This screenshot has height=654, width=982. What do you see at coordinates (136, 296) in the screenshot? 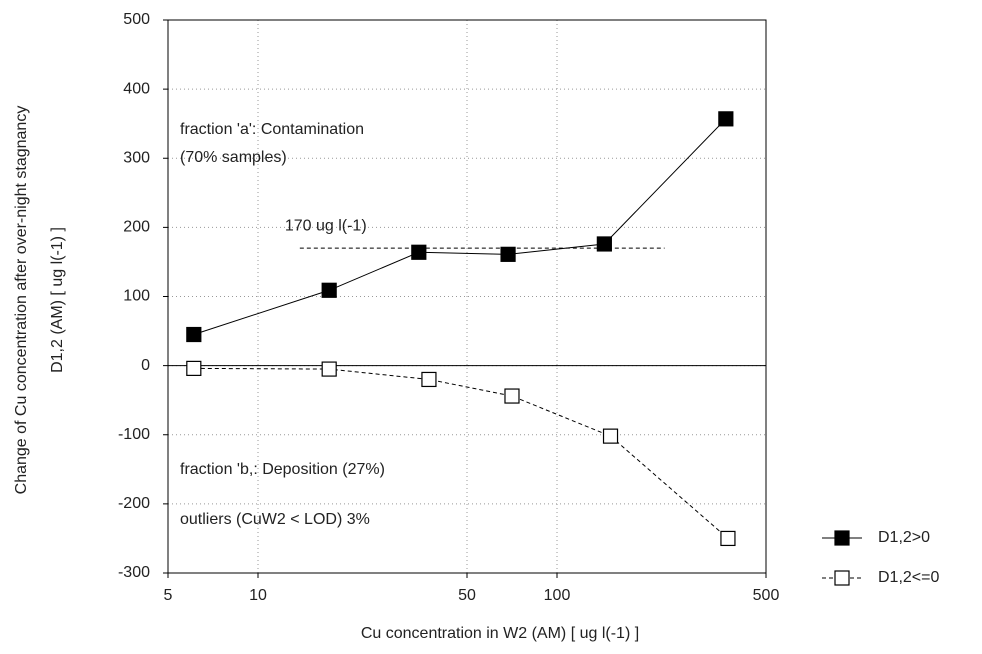
I see `y-tick-label: 100` at bounding box center [136, 296].